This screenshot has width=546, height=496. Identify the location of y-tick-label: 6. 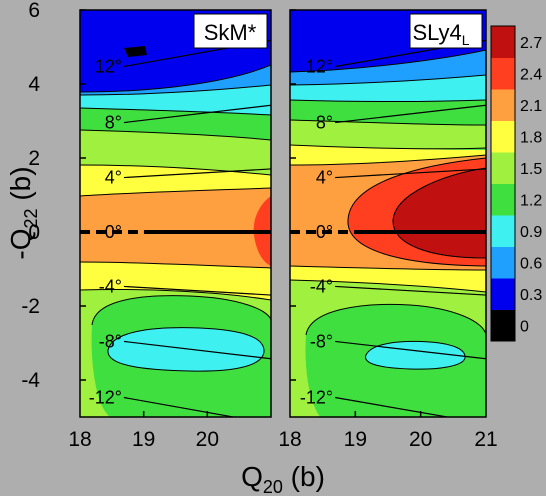
(34, 11).